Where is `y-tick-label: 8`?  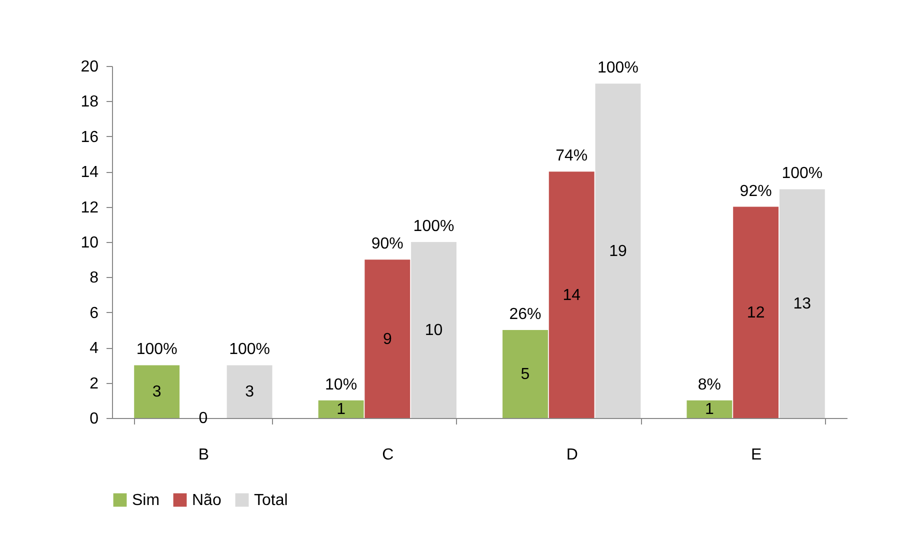 y-tick-label: 8 is located at coordinates (94, 278).